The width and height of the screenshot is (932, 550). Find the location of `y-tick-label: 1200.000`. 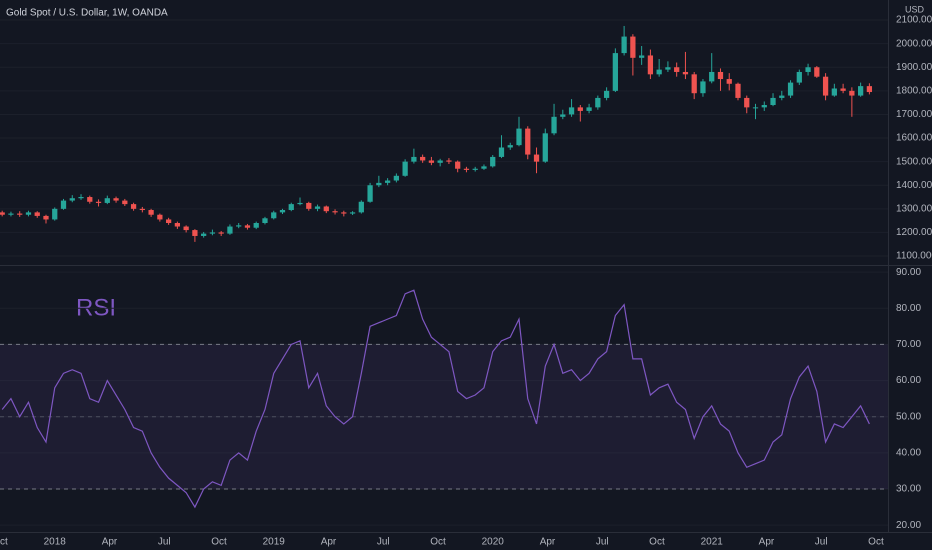

y-tick-label: 1200.000 is located at coordinates (914, 232).